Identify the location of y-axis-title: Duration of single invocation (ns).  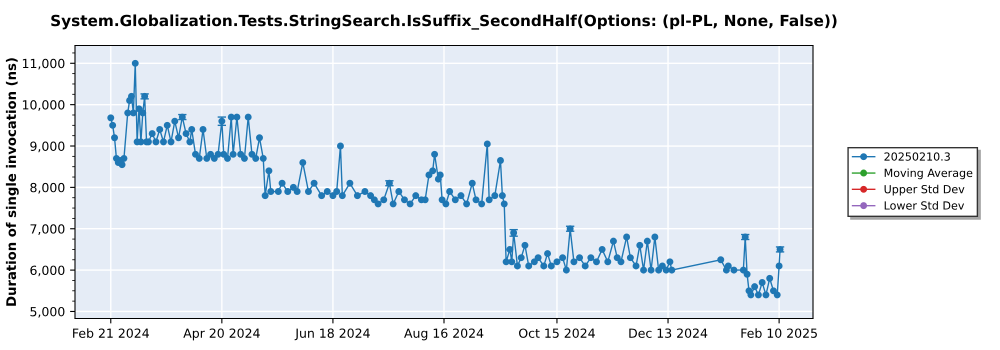
(12, 182).